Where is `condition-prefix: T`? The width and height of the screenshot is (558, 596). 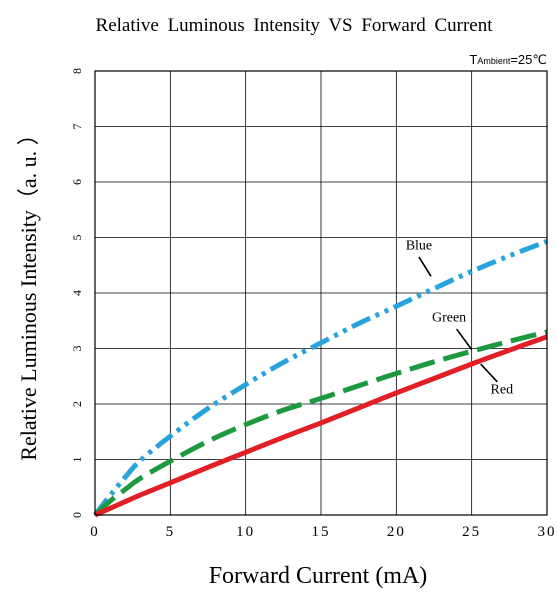
condition-prefix: T is located at coordinates (473, 59).